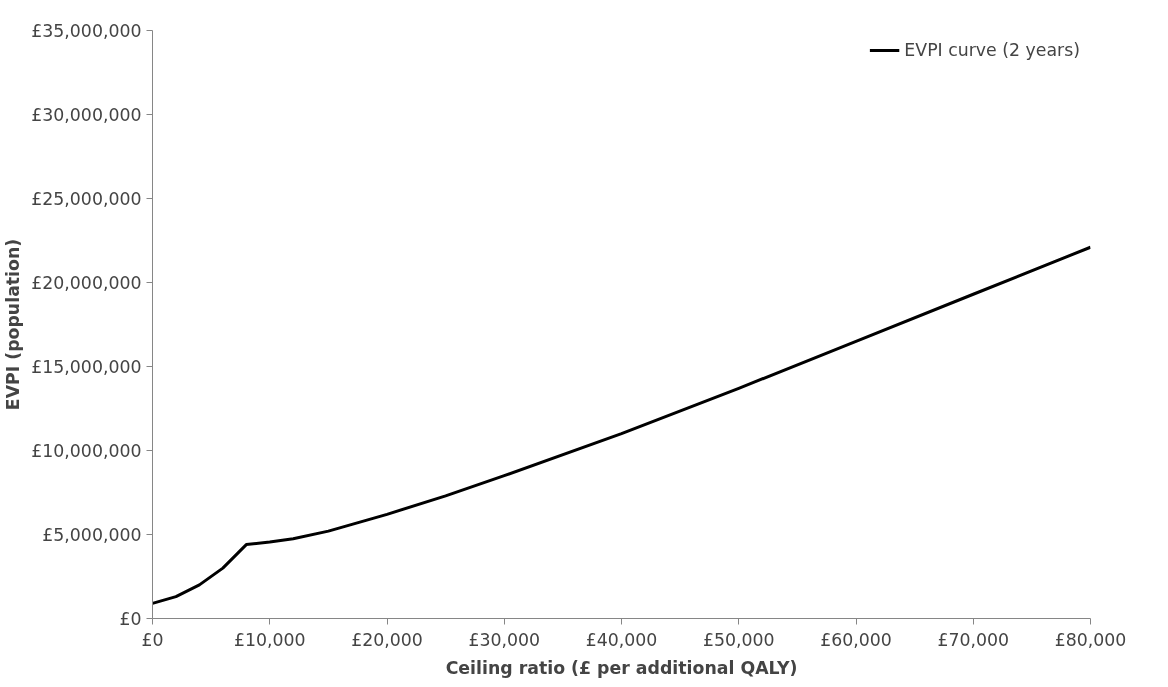 The height and width of the screenshot is (687, 1168). I want to click on x-tick-label: £80,000, so click(1090, 639).